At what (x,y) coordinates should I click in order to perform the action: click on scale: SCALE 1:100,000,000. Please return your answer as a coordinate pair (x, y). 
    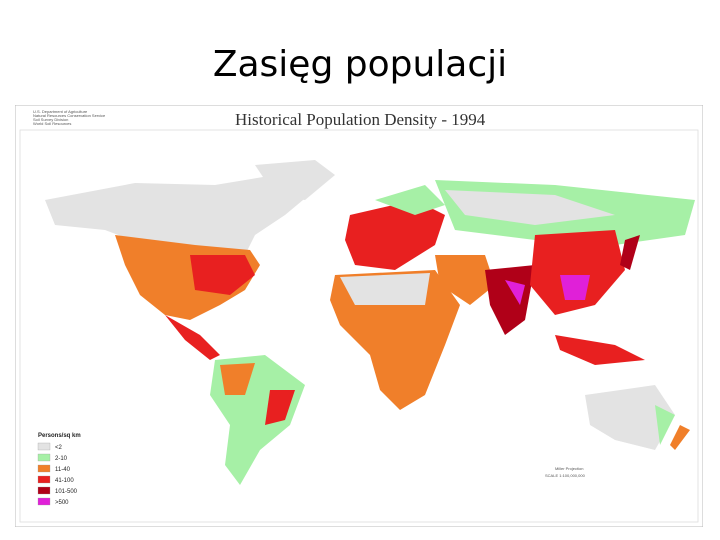
    Looking at the image, I should click on (565, 475).